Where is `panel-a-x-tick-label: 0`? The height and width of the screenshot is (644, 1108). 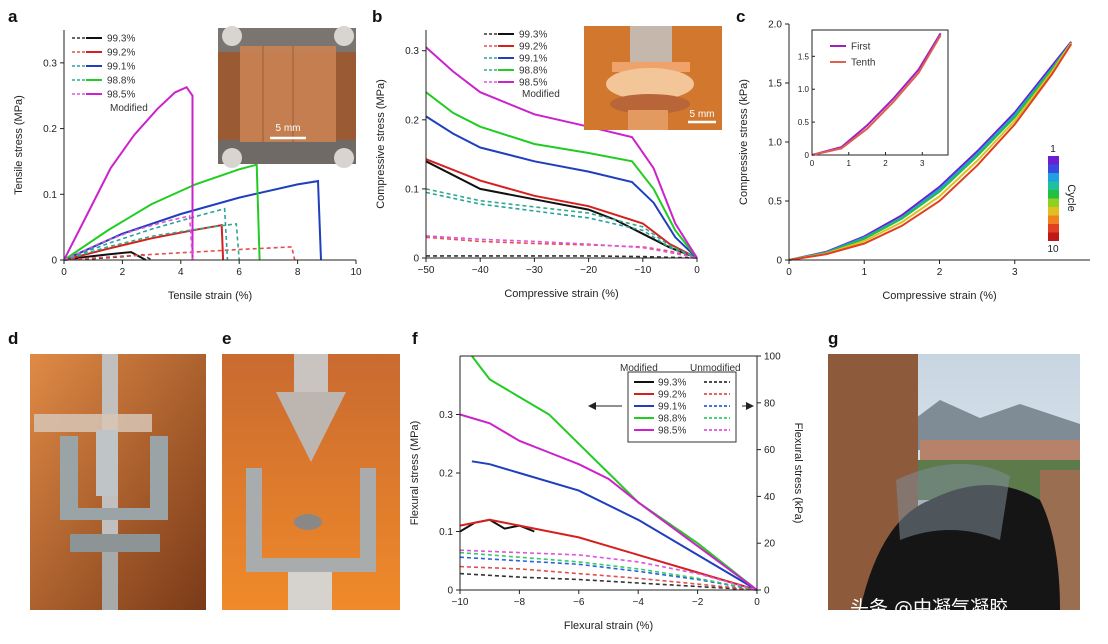 panel-a-x-tick-label: 0 is located at coordinates (64, 272).